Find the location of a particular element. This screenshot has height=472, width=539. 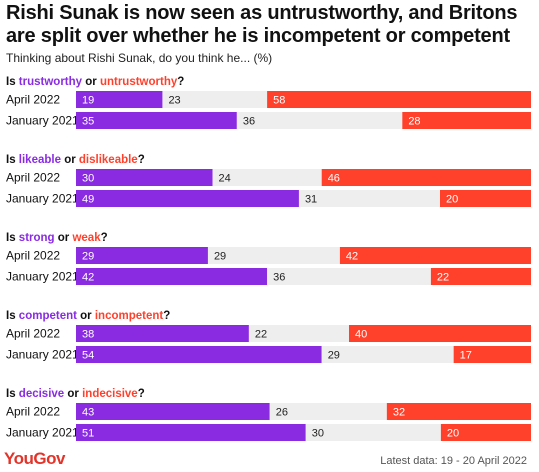

question-positive-text: likeable is located at coordinates (40, 160).